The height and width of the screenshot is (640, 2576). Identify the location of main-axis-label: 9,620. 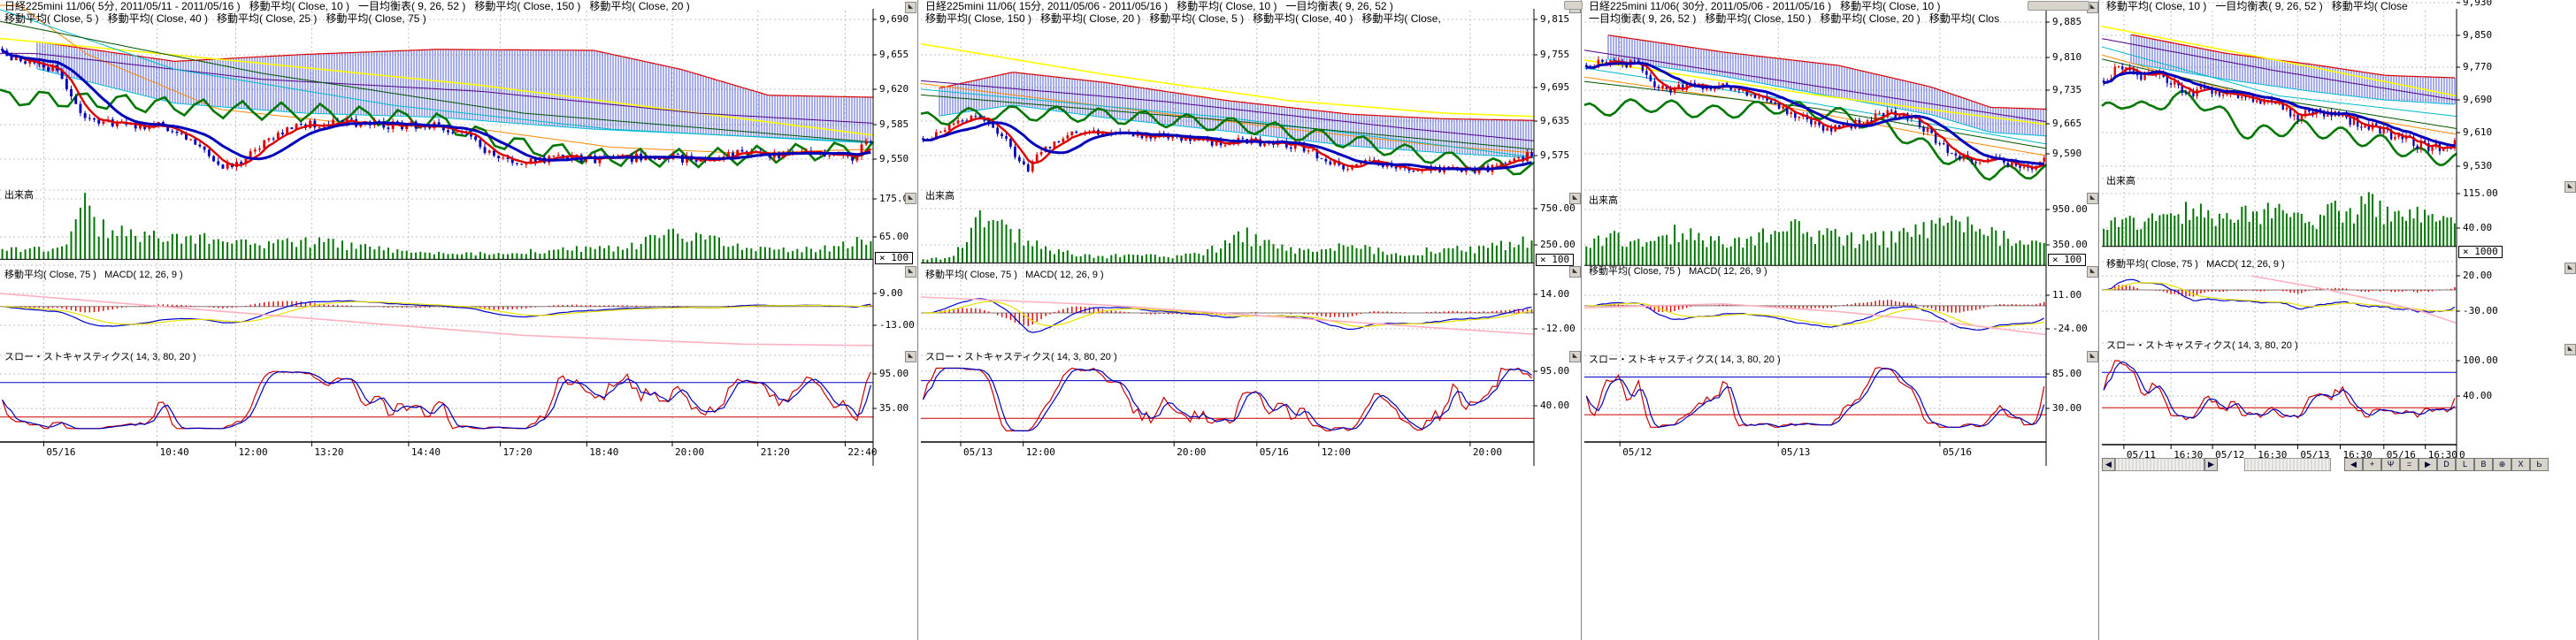
(894, 89).